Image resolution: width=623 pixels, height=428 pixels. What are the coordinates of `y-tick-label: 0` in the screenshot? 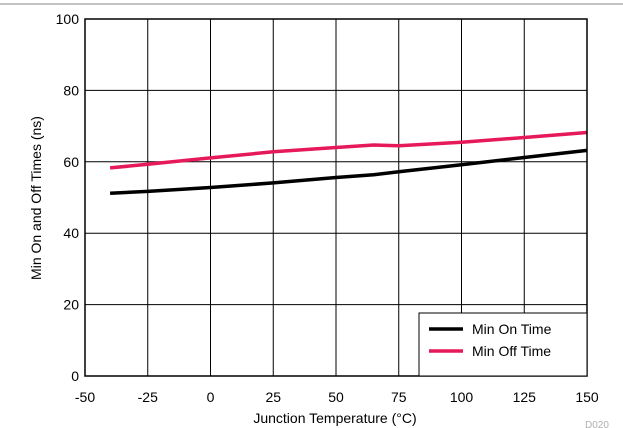 It's located at (75, 376).